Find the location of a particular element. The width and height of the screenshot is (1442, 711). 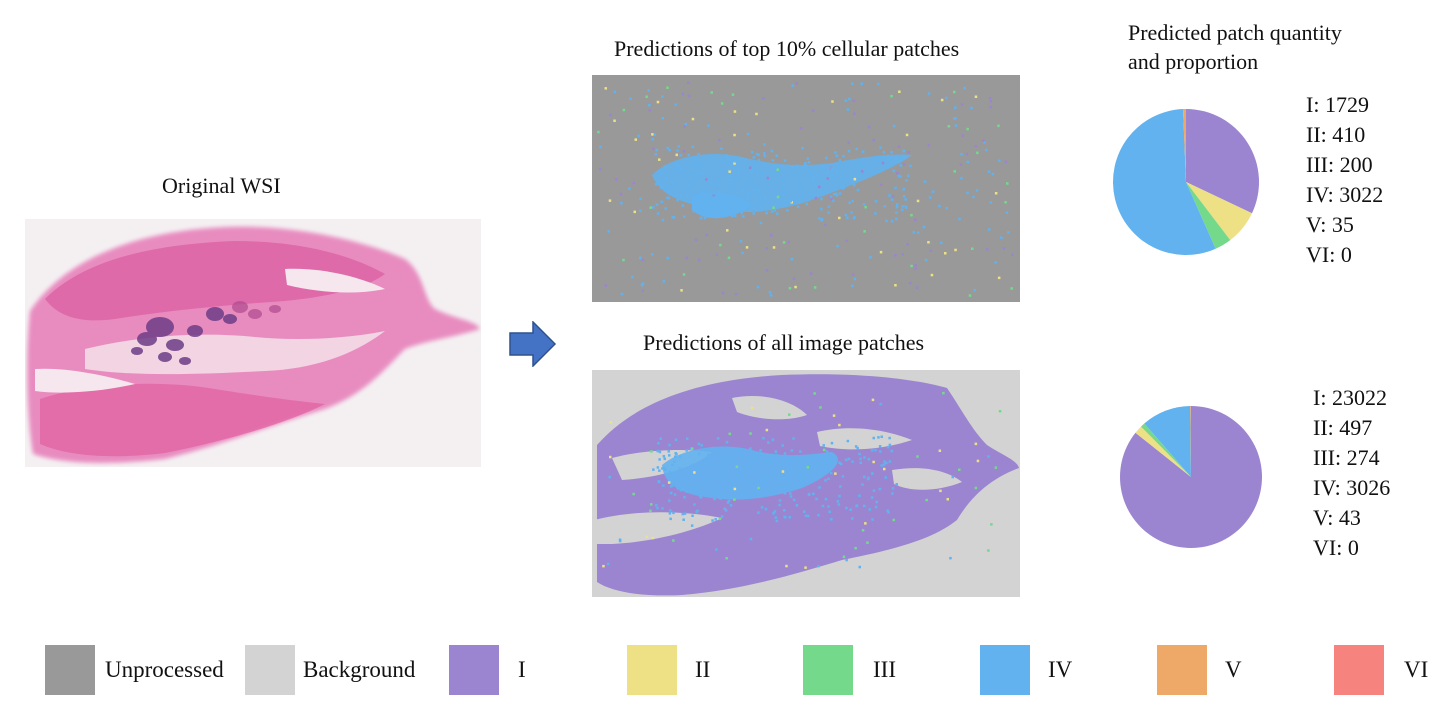

legend-background: Background is located at coordinates (345, 670).